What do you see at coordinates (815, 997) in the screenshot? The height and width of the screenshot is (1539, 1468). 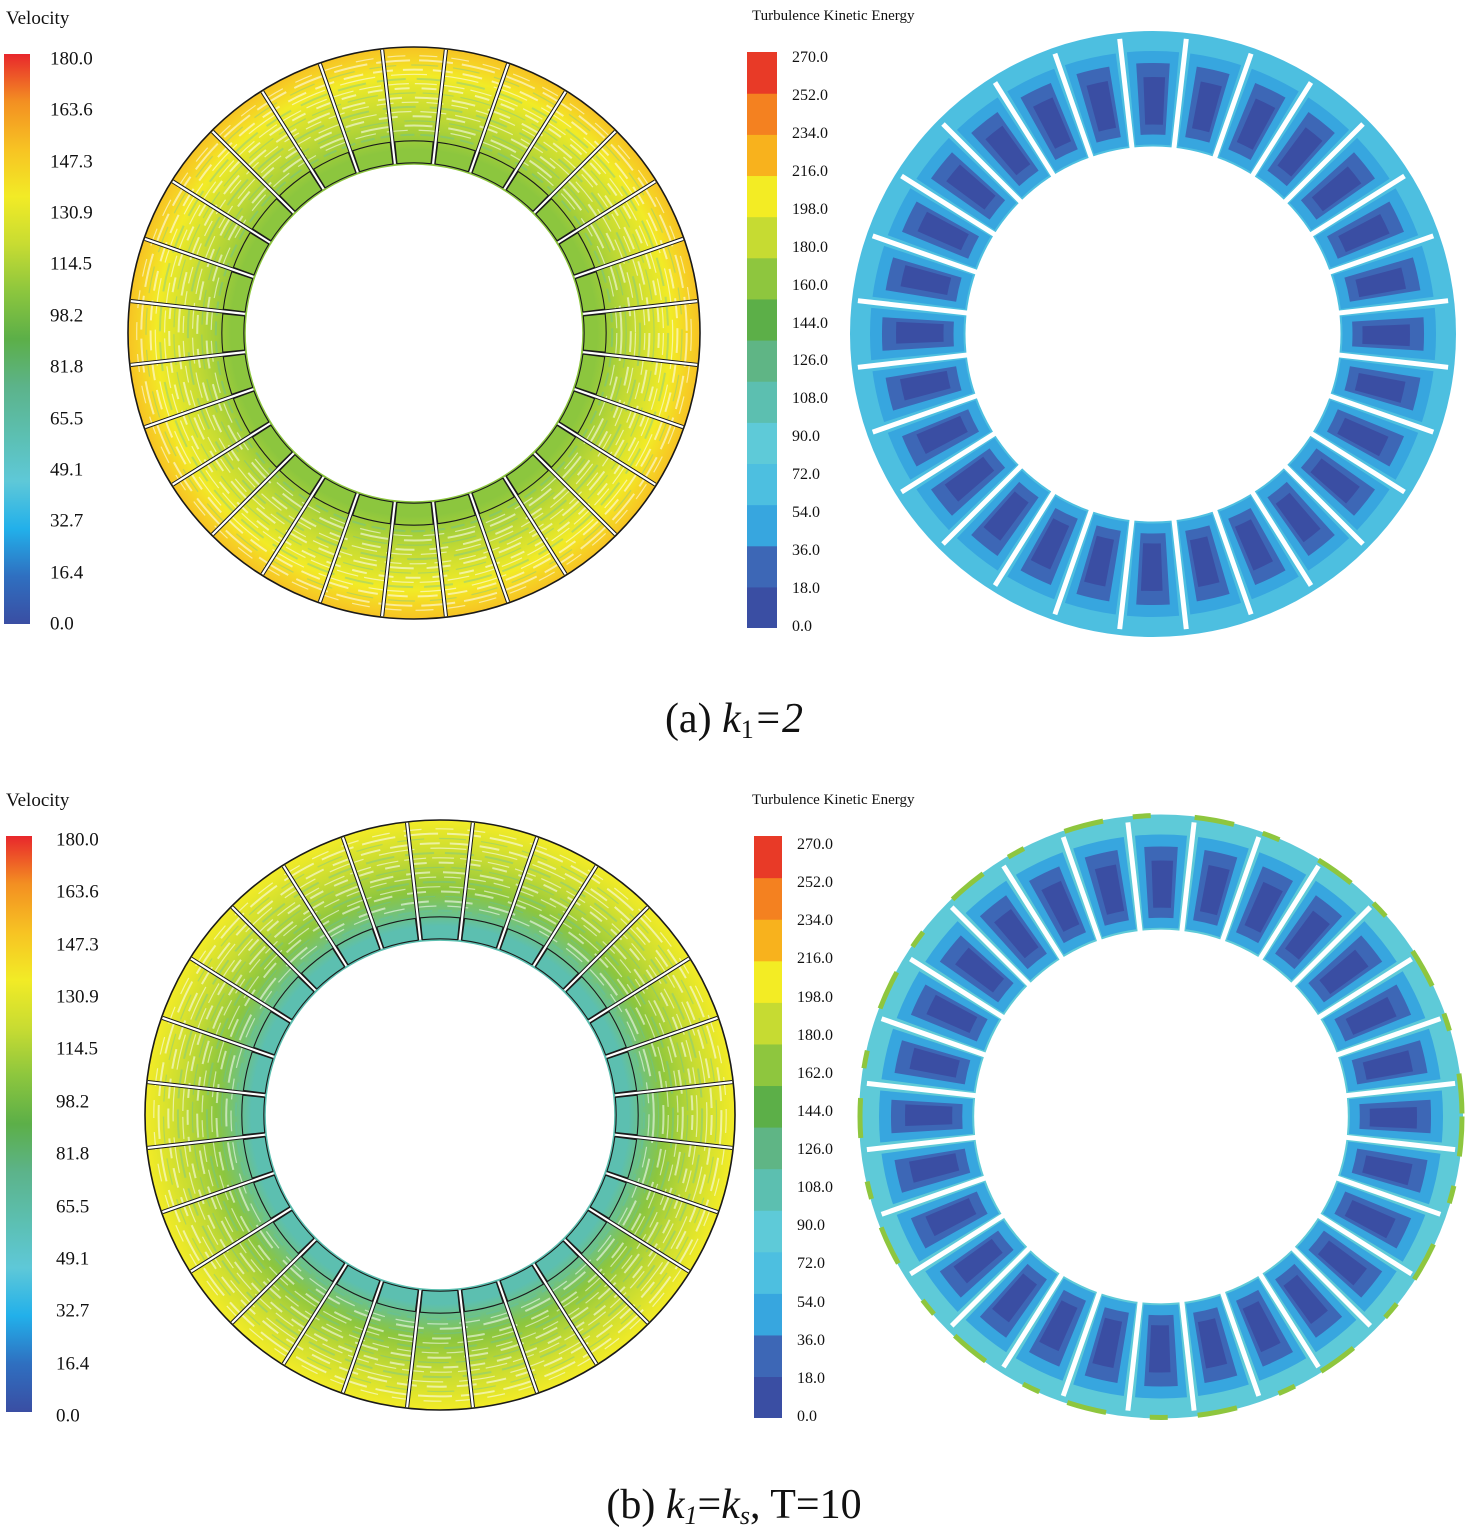 I see `tke-tick-label: 198.0` at bounding box center [815, 997].